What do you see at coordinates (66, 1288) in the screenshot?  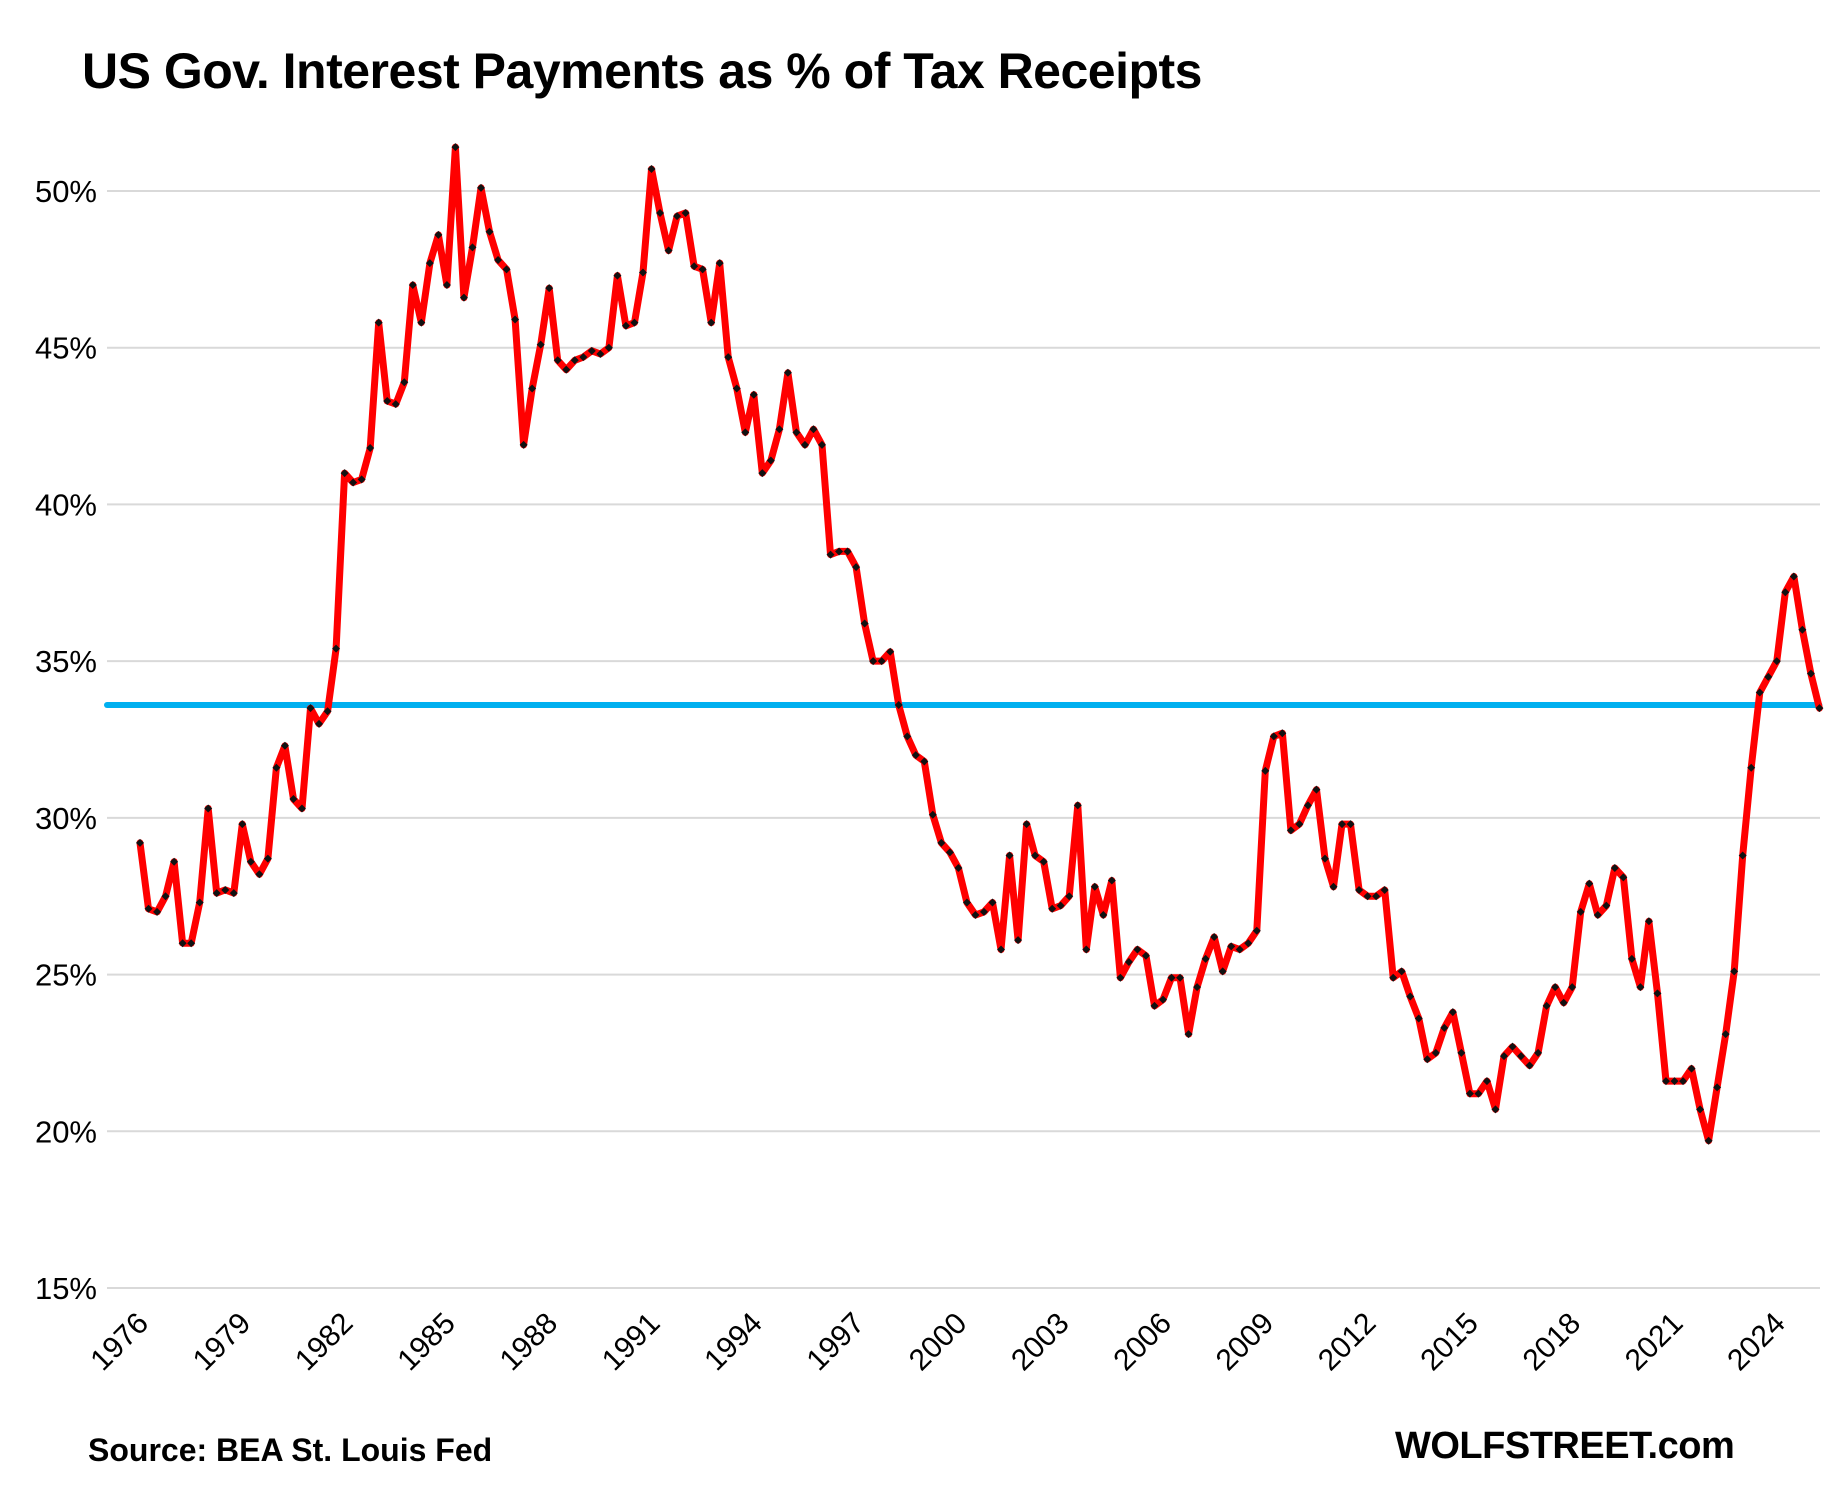 I see `y-tick-label: 15%` at bounding box center [66, 1288].